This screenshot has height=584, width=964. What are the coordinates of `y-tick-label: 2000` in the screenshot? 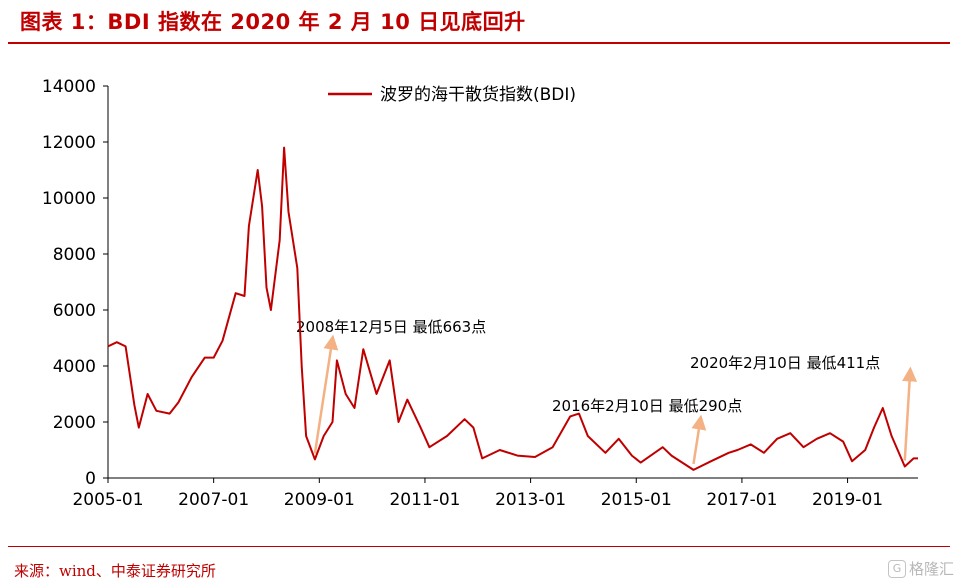 It's located at (74, 423).